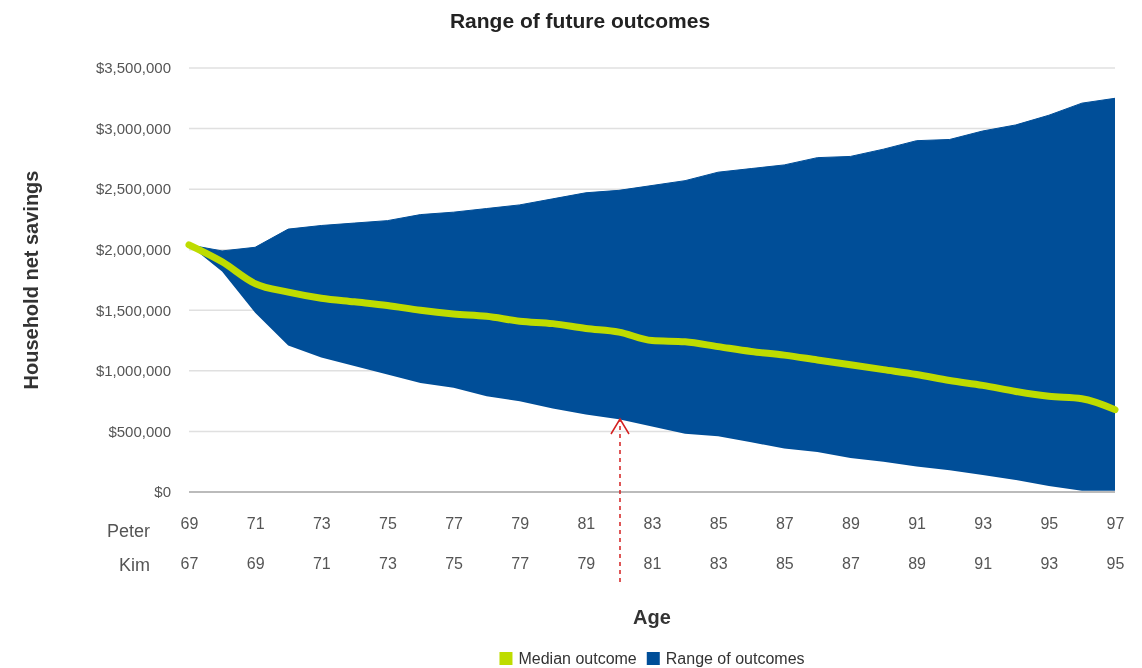  What do you see at coordinates (917, 524) in the screenshot?
I see `x-tick-label: 91` at bounding box center [917, 524].